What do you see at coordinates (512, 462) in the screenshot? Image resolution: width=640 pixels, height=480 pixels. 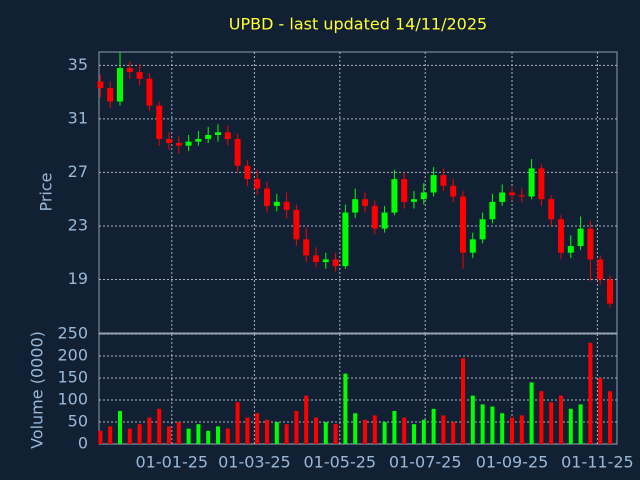 I see `x-tick-label: 01-09-25` at bounding box center [512, 462].